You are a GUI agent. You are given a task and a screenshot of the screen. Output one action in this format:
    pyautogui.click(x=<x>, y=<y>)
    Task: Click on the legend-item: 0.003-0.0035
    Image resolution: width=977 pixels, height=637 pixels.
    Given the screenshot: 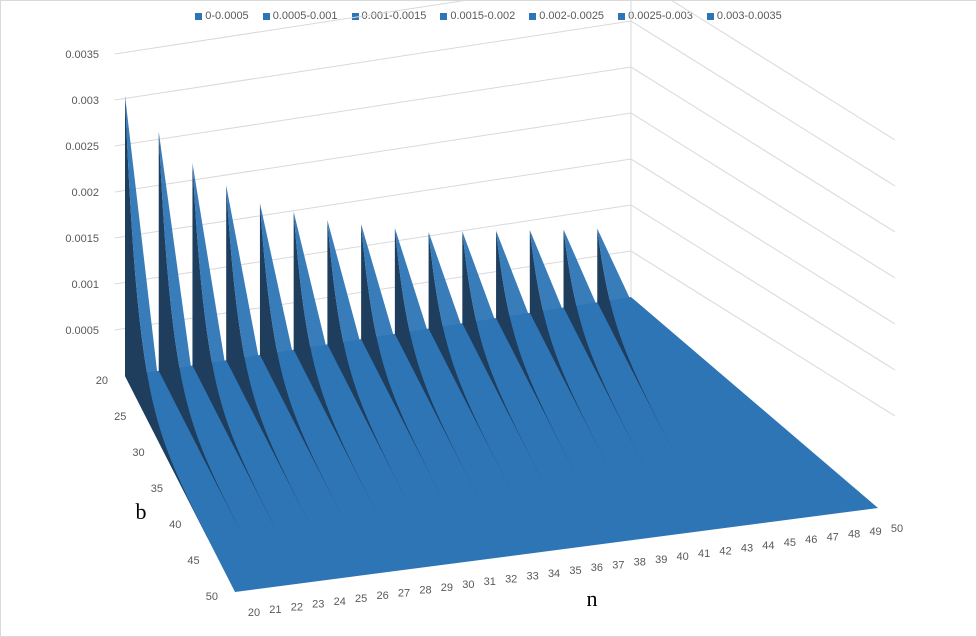 What is the action you would take?
    pyautogui.click(x=744, y=16)
    